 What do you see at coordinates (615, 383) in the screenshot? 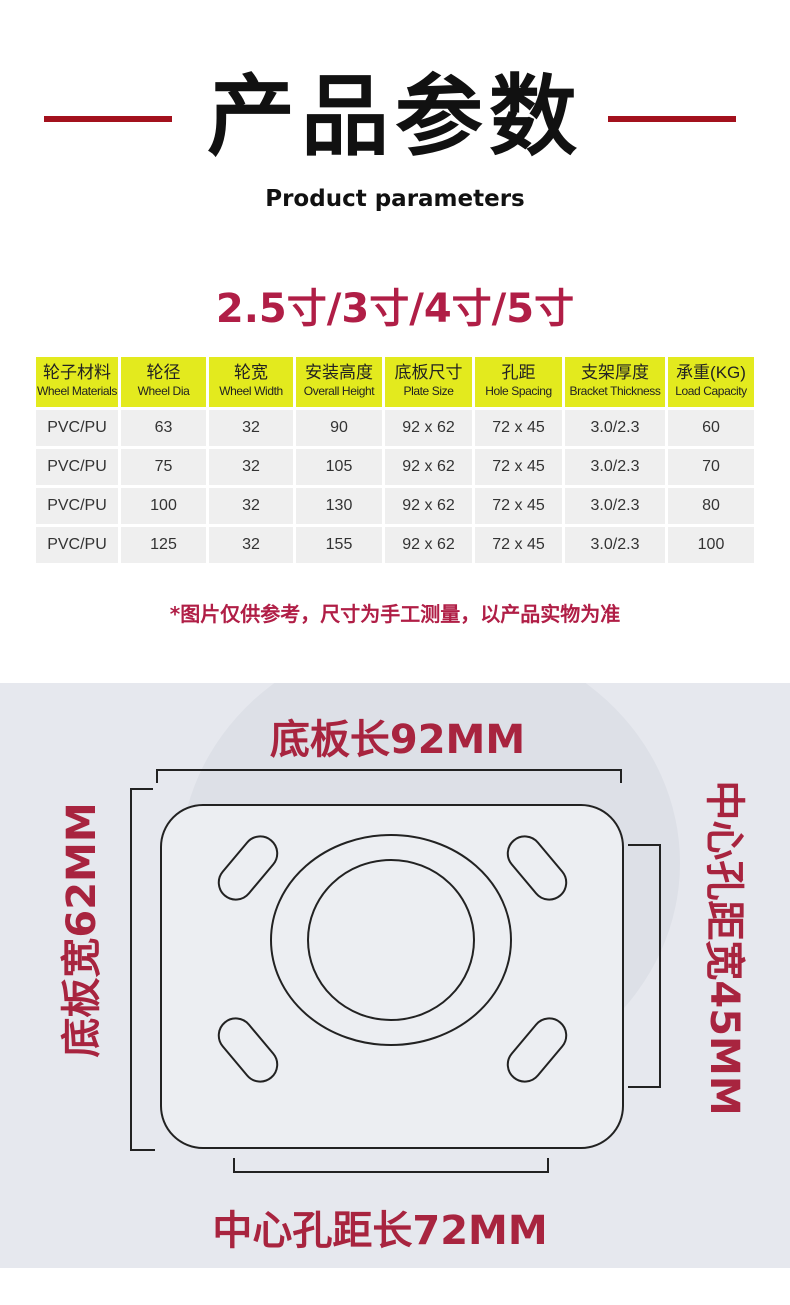
I see `column-header: 支架厚度 Bracket Thickness` at bounding box center [615, 383].